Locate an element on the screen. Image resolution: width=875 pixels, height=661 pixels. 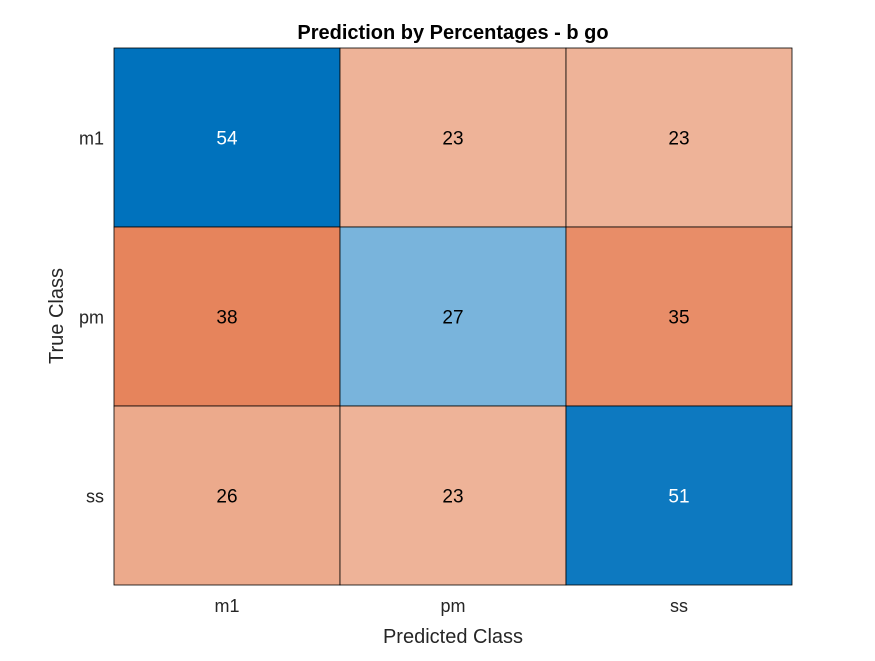
chart-title: Prediction by Percentages - b go is located at coordinates (452, 33).